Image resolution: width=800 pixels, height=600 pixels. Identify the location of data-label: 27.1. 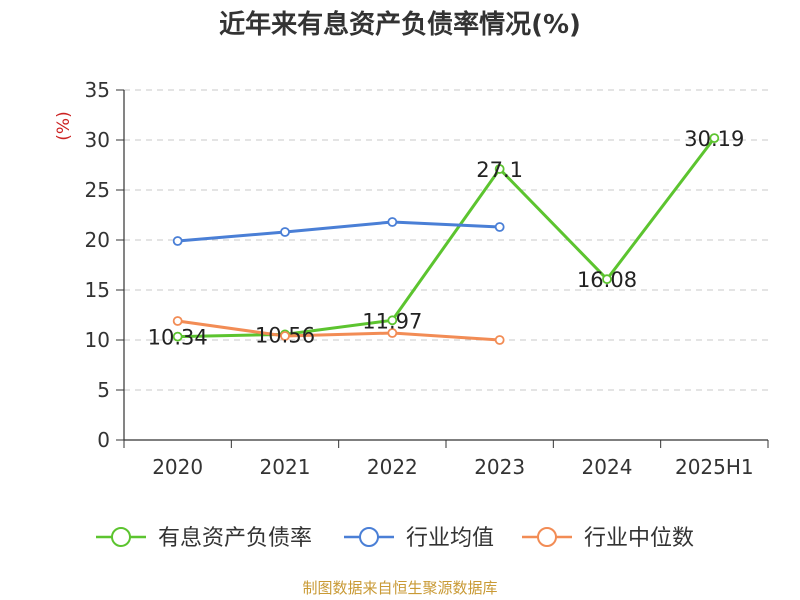
(499, 170).